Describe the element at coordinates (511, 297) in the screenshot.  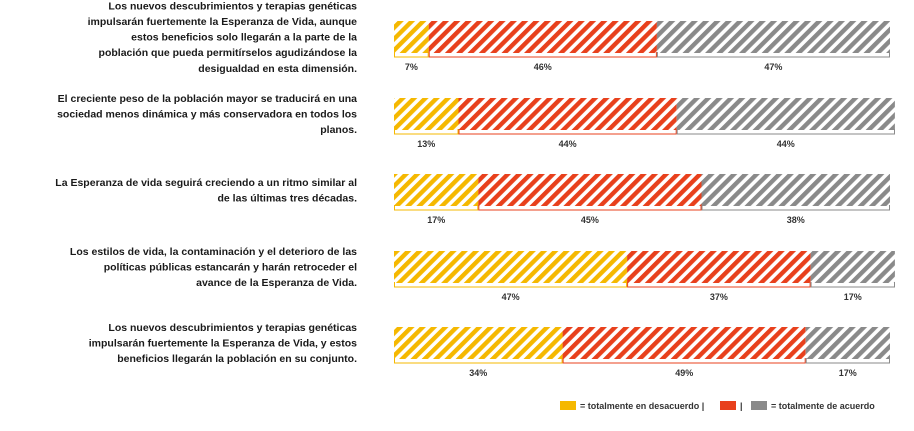
I see `value-label-disagree: 47%` at that location.